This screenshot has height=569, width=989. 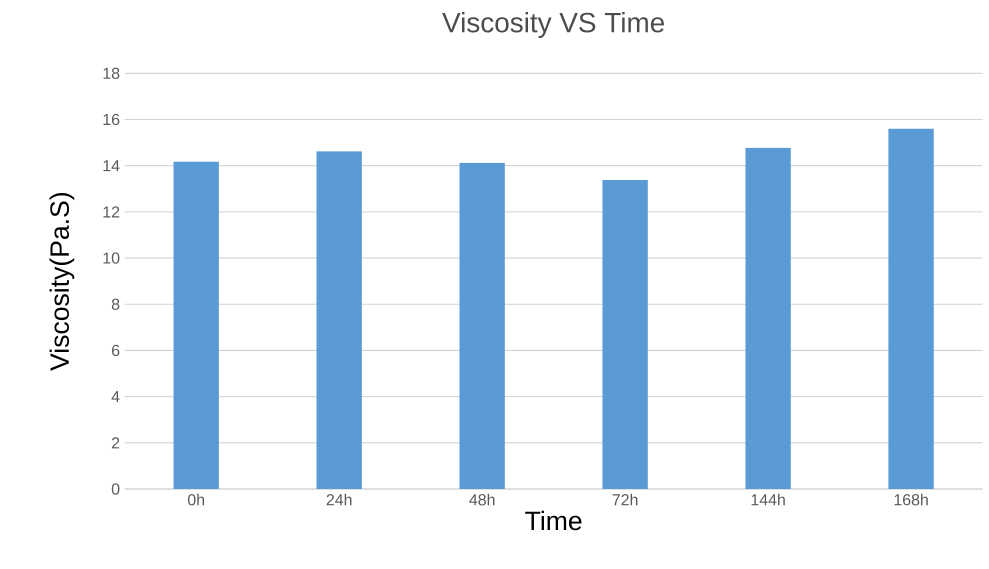 I want to click on y-tick-label: 10, so click(x=112, y=258).